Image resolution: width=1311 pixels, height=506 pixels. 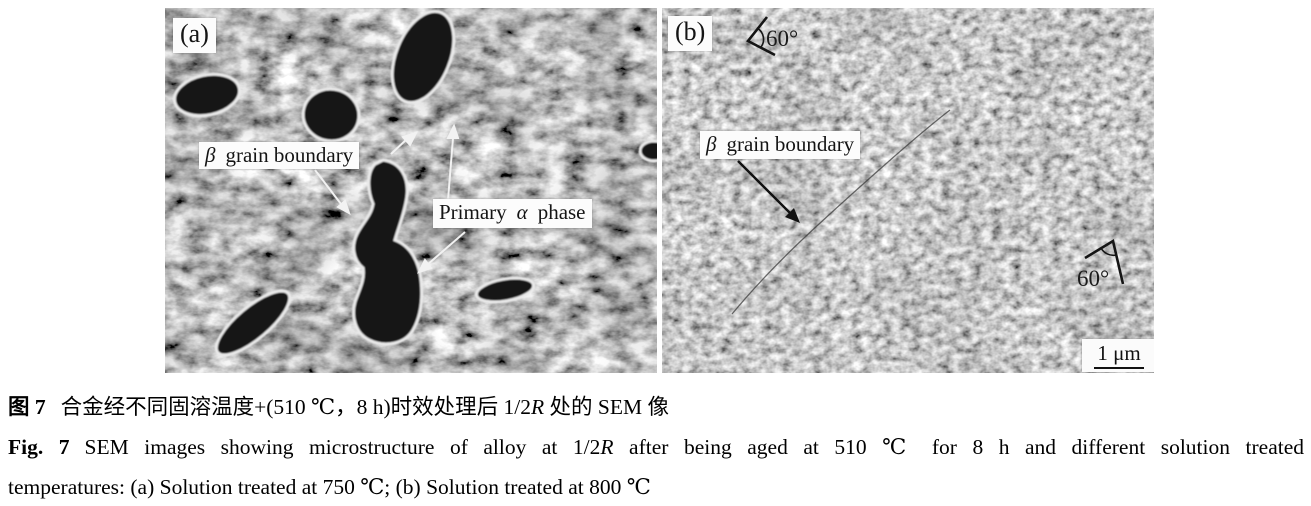 I want to click on angle-top-lines, so click(x=761, y=36).